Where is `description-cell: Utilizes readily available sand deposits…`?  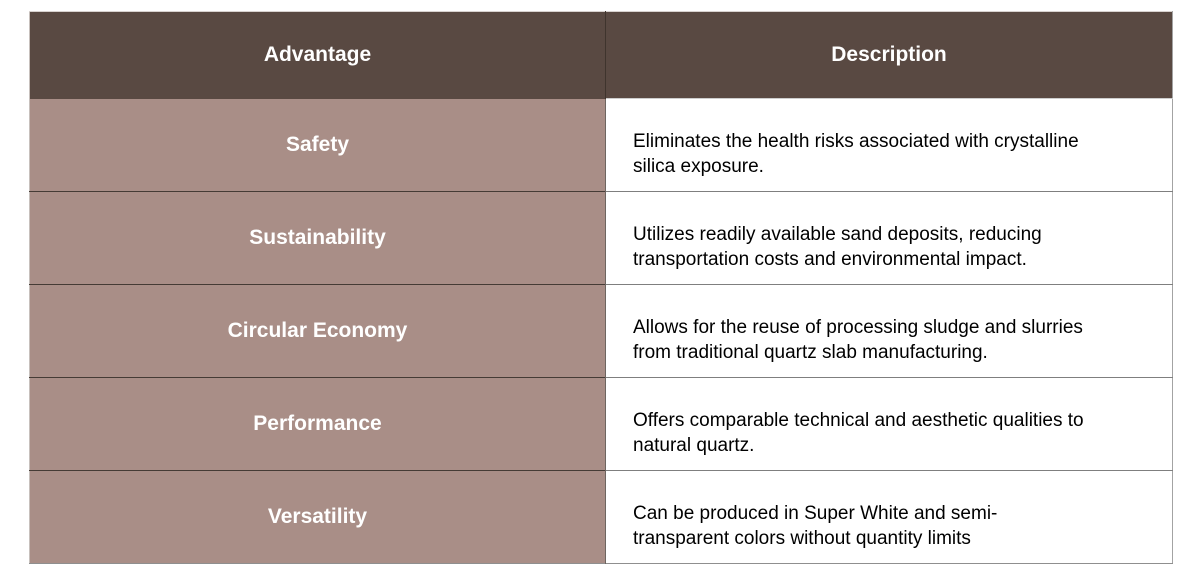
description-cell: Utilizes readily available sand deposits… is located at coordinates (889, 238).